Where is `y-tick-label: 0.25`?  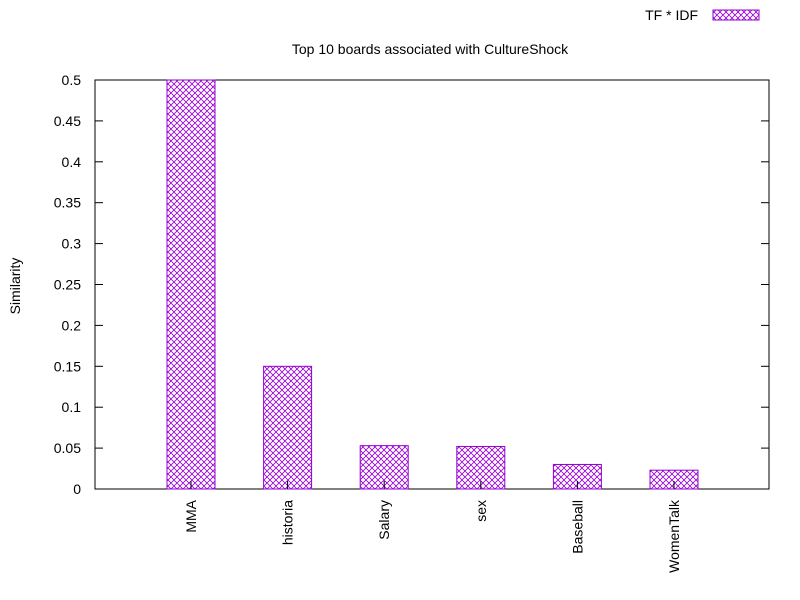
y-tick-label: 0.25 is located at coordinates (67, 285).